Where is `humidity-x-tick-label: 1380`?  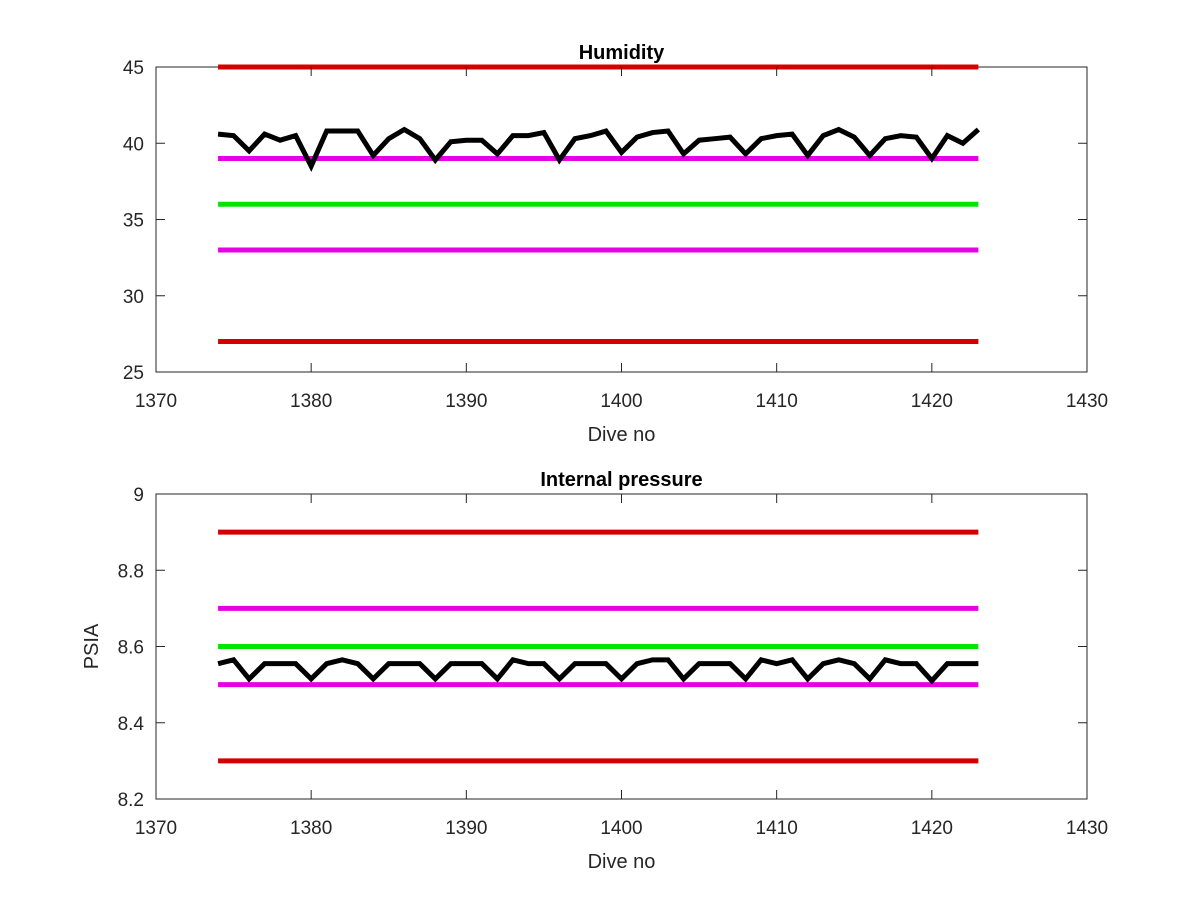 humidity-x-tick-label: 1380 is located at coordinates (311, 401).